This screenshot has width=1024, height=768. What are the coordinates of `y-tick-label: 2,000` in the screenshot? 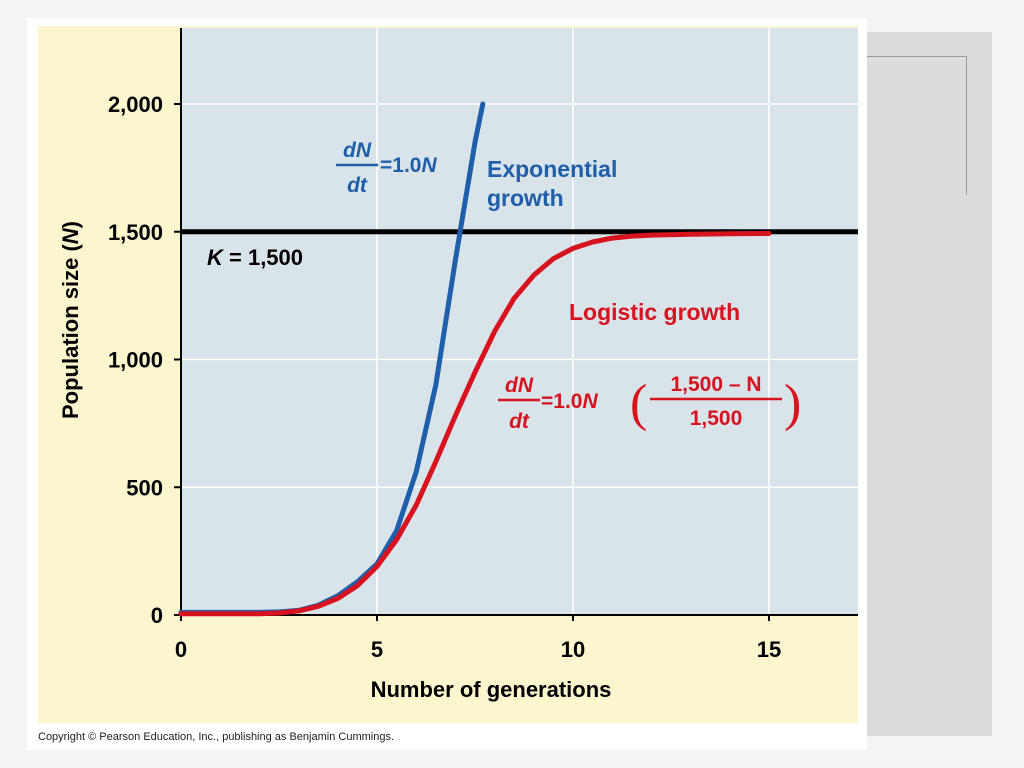 It's located at (135, 104).